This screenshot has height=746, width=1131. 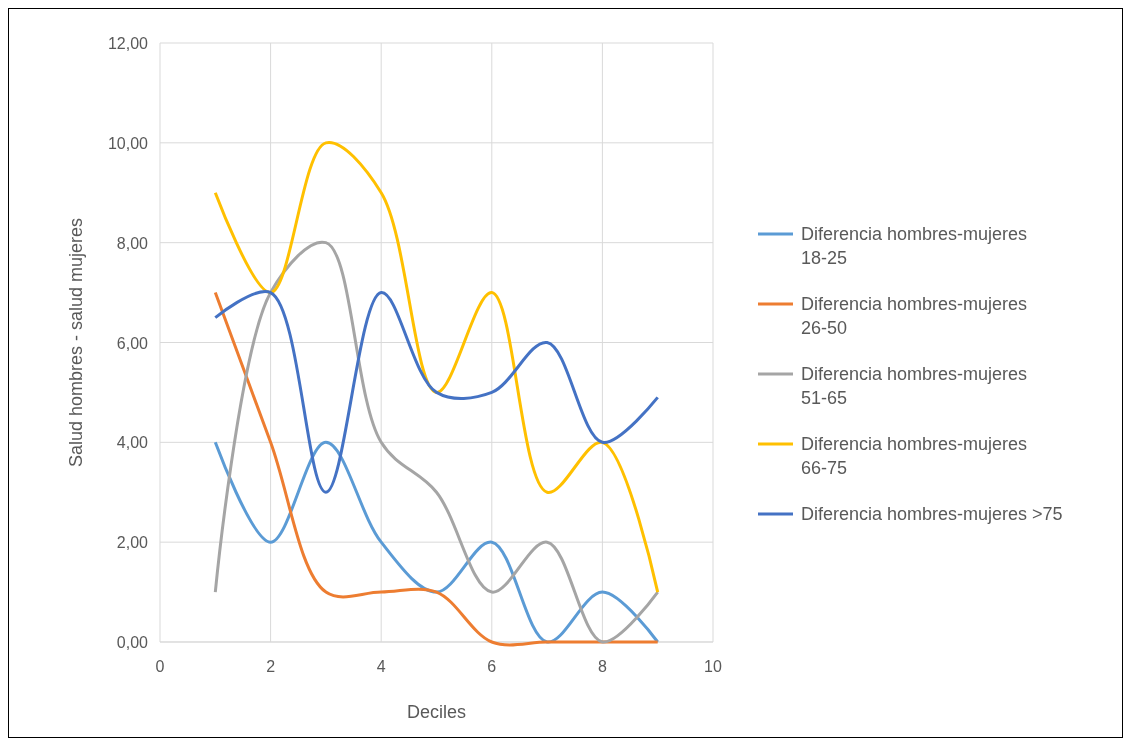 I want to click on y-axis-title: Salud hombres - salud mujeres, so click(x=76, y=342).